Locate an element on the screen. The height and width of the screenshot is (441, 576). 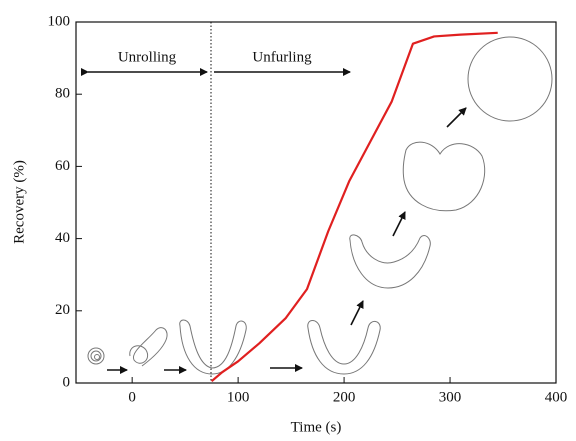
y-tick-label: 40 is located at coordinates (62, 238).